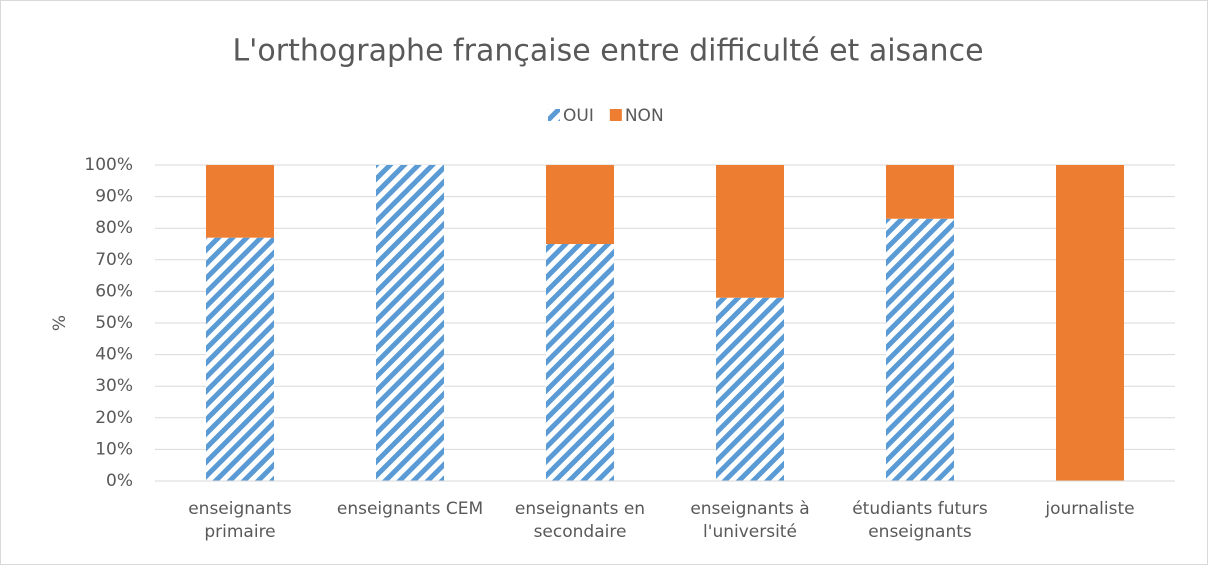  Describe the element at coordinates (114, 260) in the screenshot. I see `y-tick-label: 70%` at that location.